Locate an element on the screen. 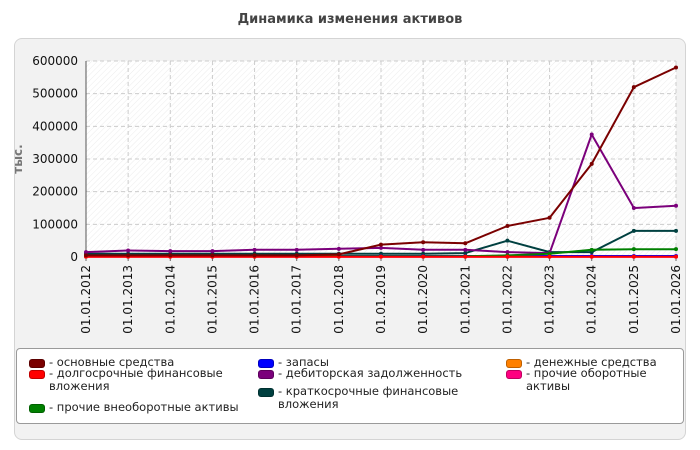 The image size is (700, 450). y-tick-label: 300000 is located at coordinates (55, 159).